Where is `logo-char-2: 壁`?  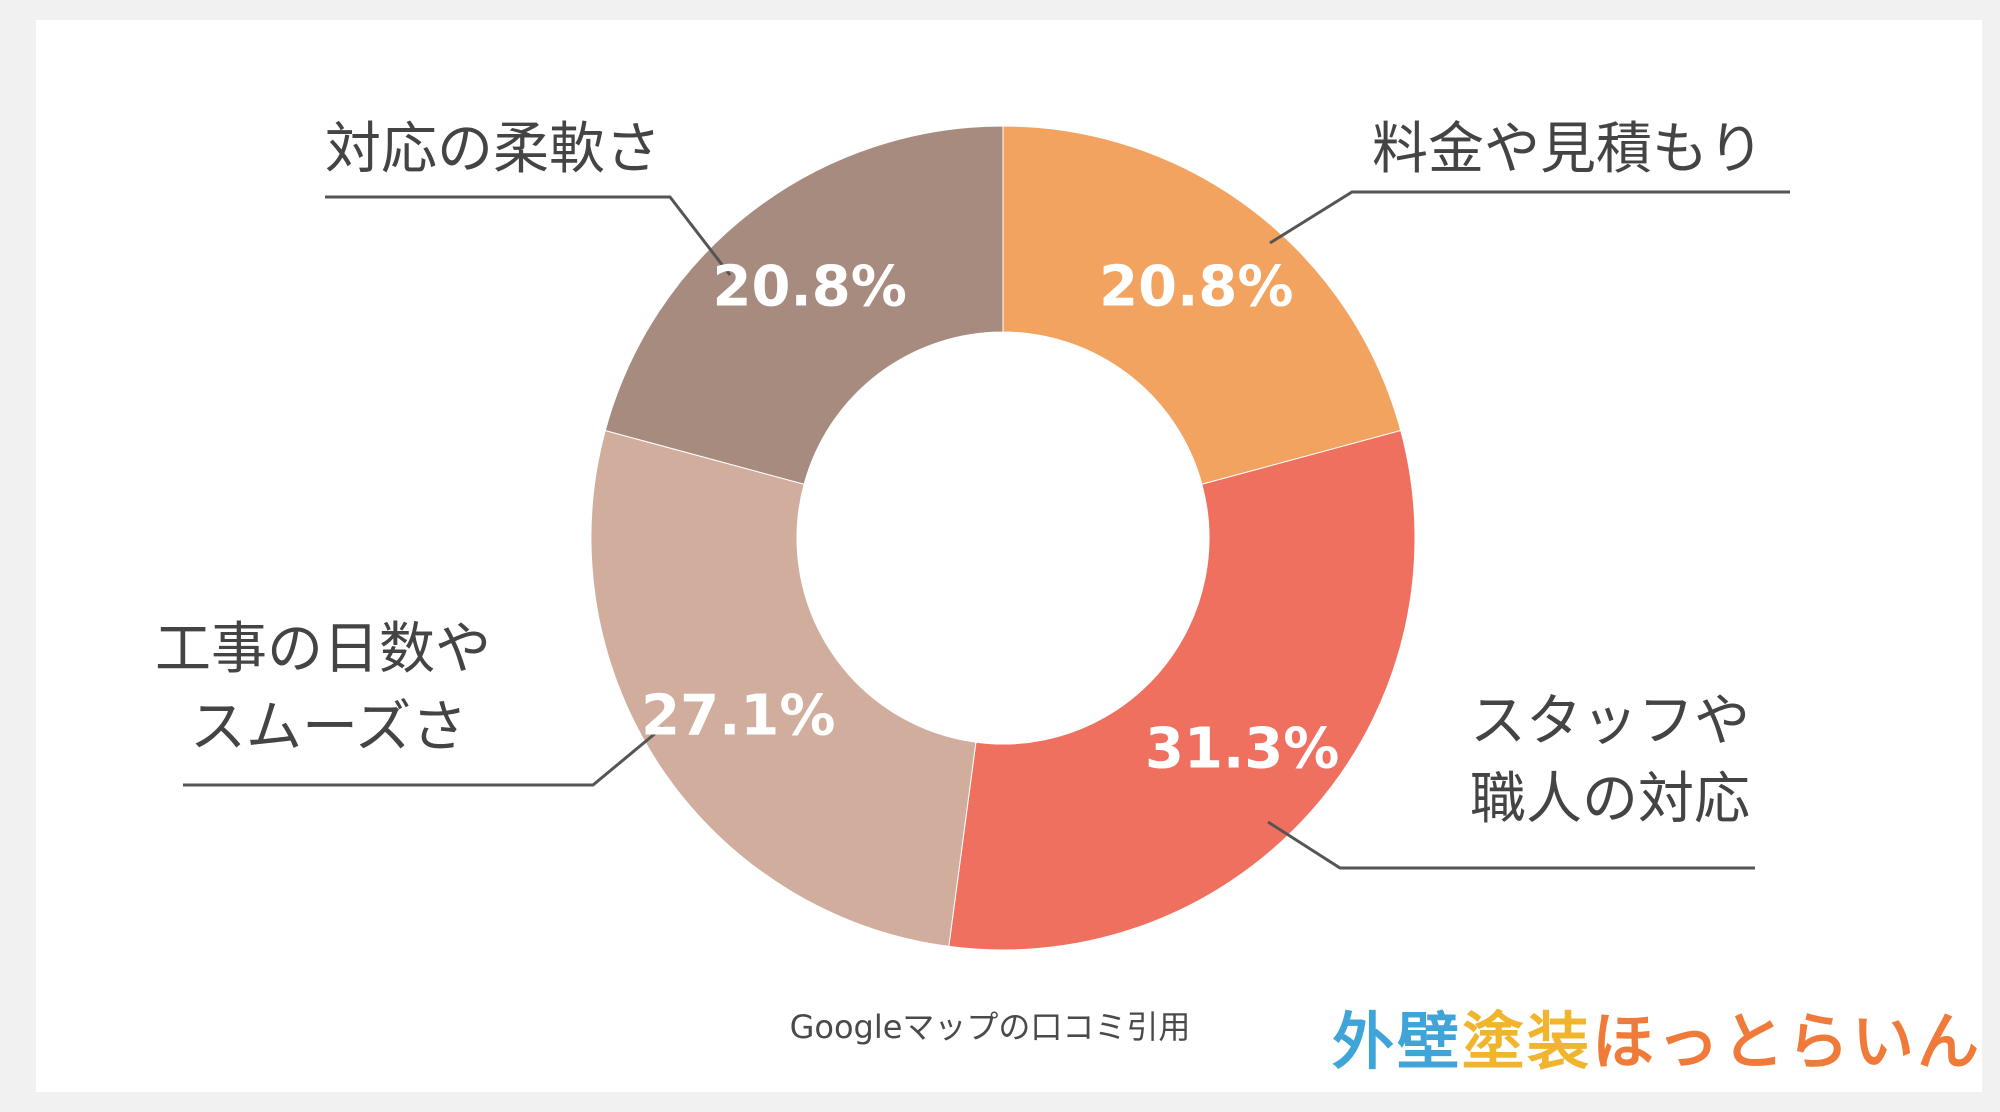
logo-char-2: 壁 is located at coordinates (1428, 1041).